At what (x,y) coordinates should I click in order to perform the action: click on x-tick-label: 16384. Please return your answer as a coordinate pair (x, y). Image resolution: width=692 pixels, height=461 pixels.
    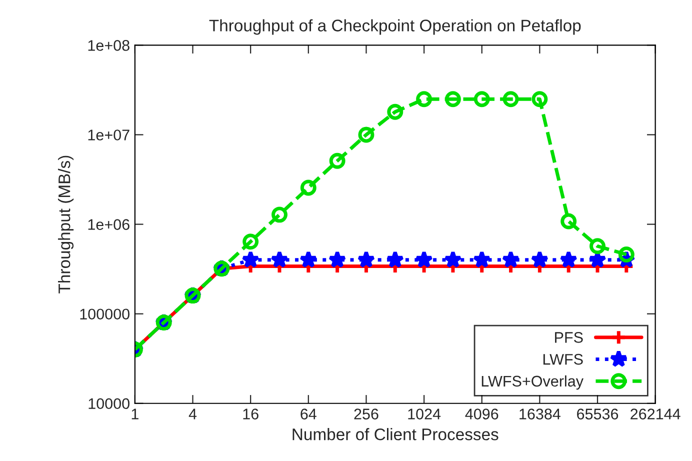
    Looking at the image, I should click on (540, 414).